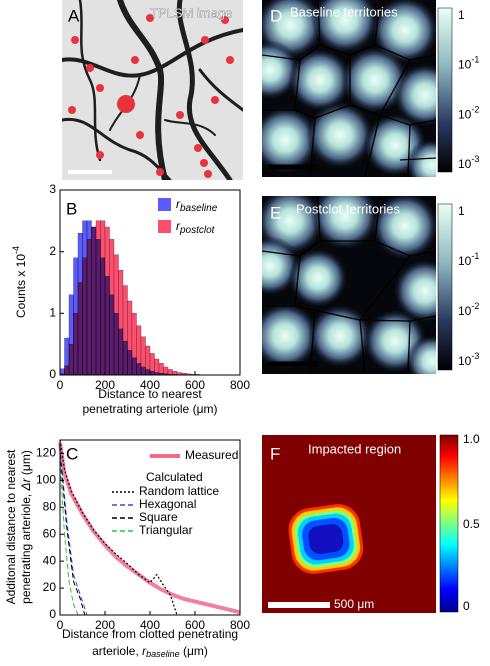 This screenshot has height=666, width=490. Describe the element at coordinates (150, 409) in the screenshot. I see `x-axis-label: penetrating arteriole (μm)` at that location.